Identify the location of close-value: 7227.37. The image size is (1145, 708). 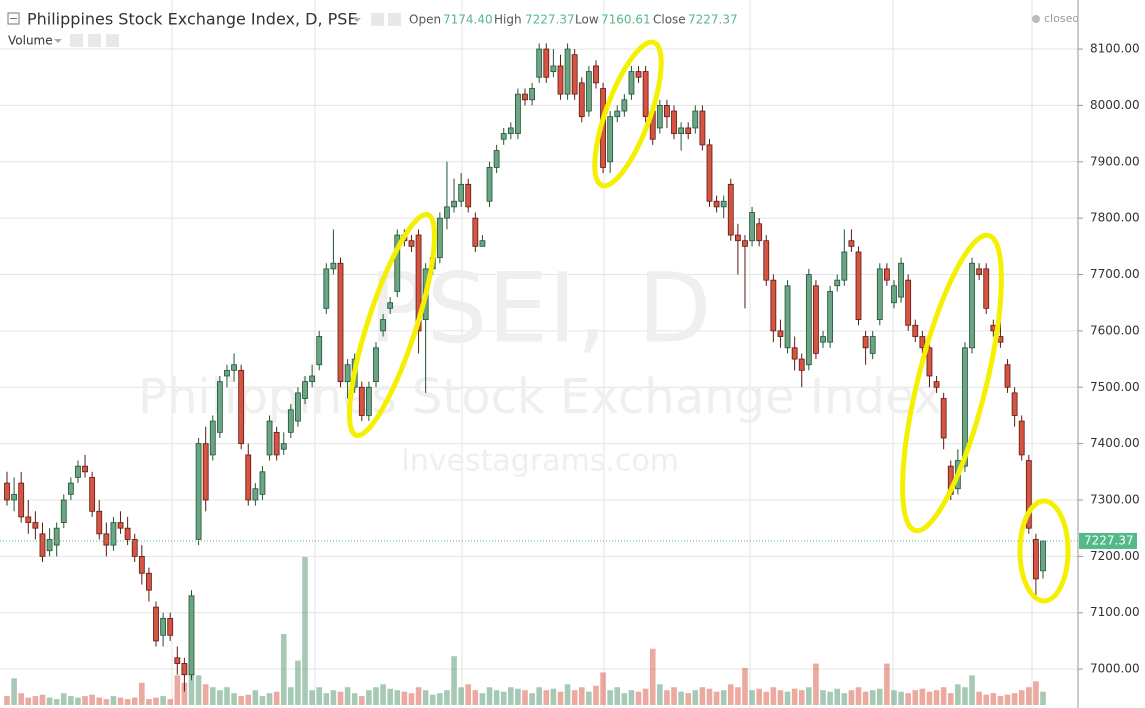
(713, 20).